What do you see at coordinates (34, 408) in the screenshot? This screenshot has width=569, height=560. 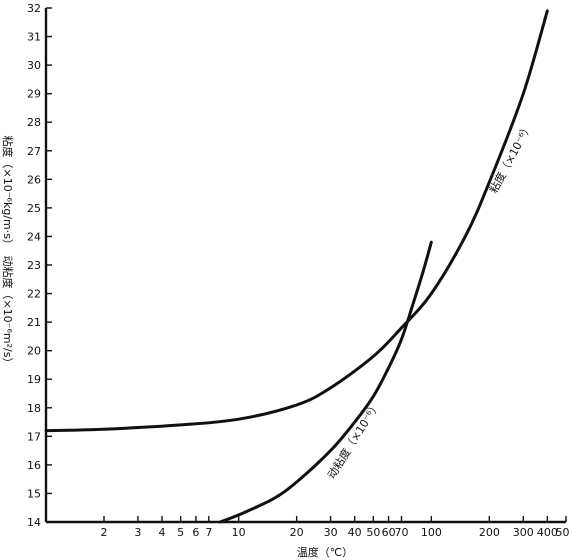 I see `y-tick-label: 18` at bounding box center [34, 408].